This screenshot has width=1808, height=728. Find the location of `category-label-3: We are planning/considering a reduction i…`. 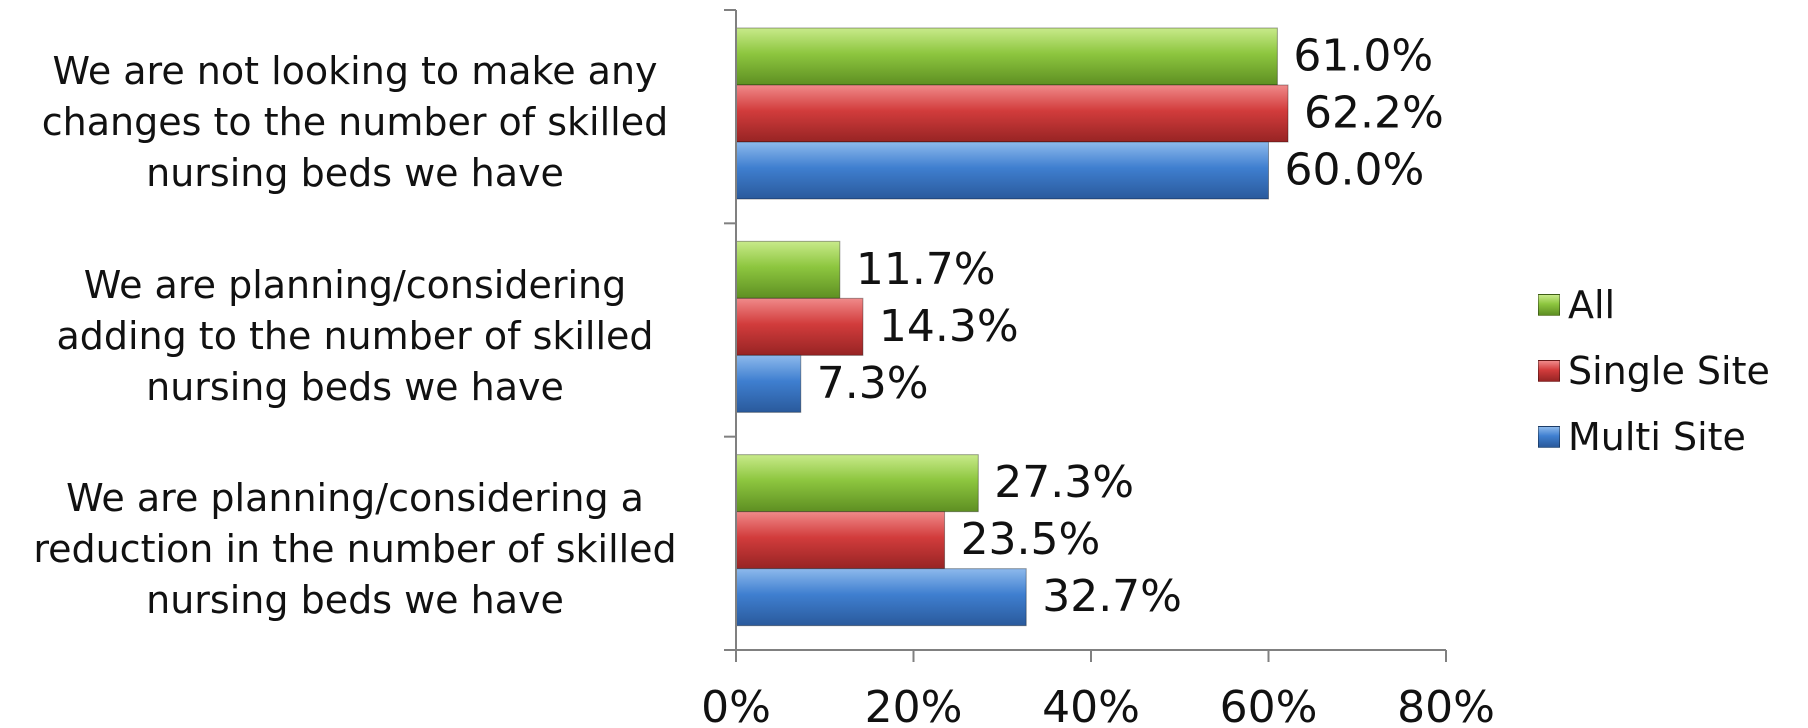

category-label-3: We are planning/considering a reduction i… is located at coordinates (355, 549).